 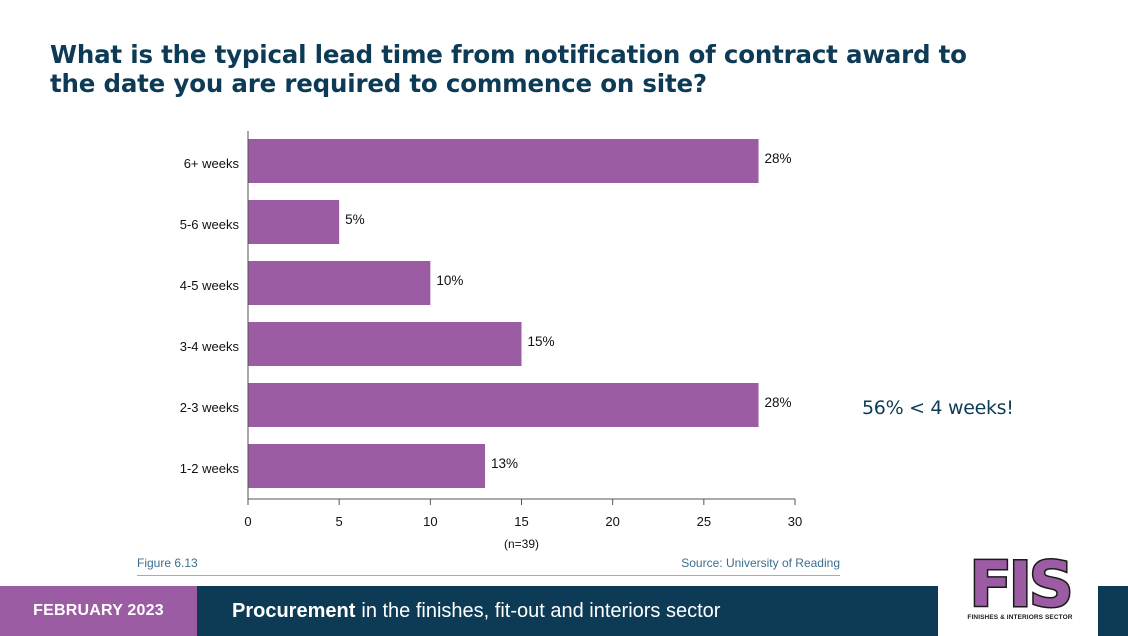 I want to click on bar-5-6-weeks, so click(x=294, y=222).